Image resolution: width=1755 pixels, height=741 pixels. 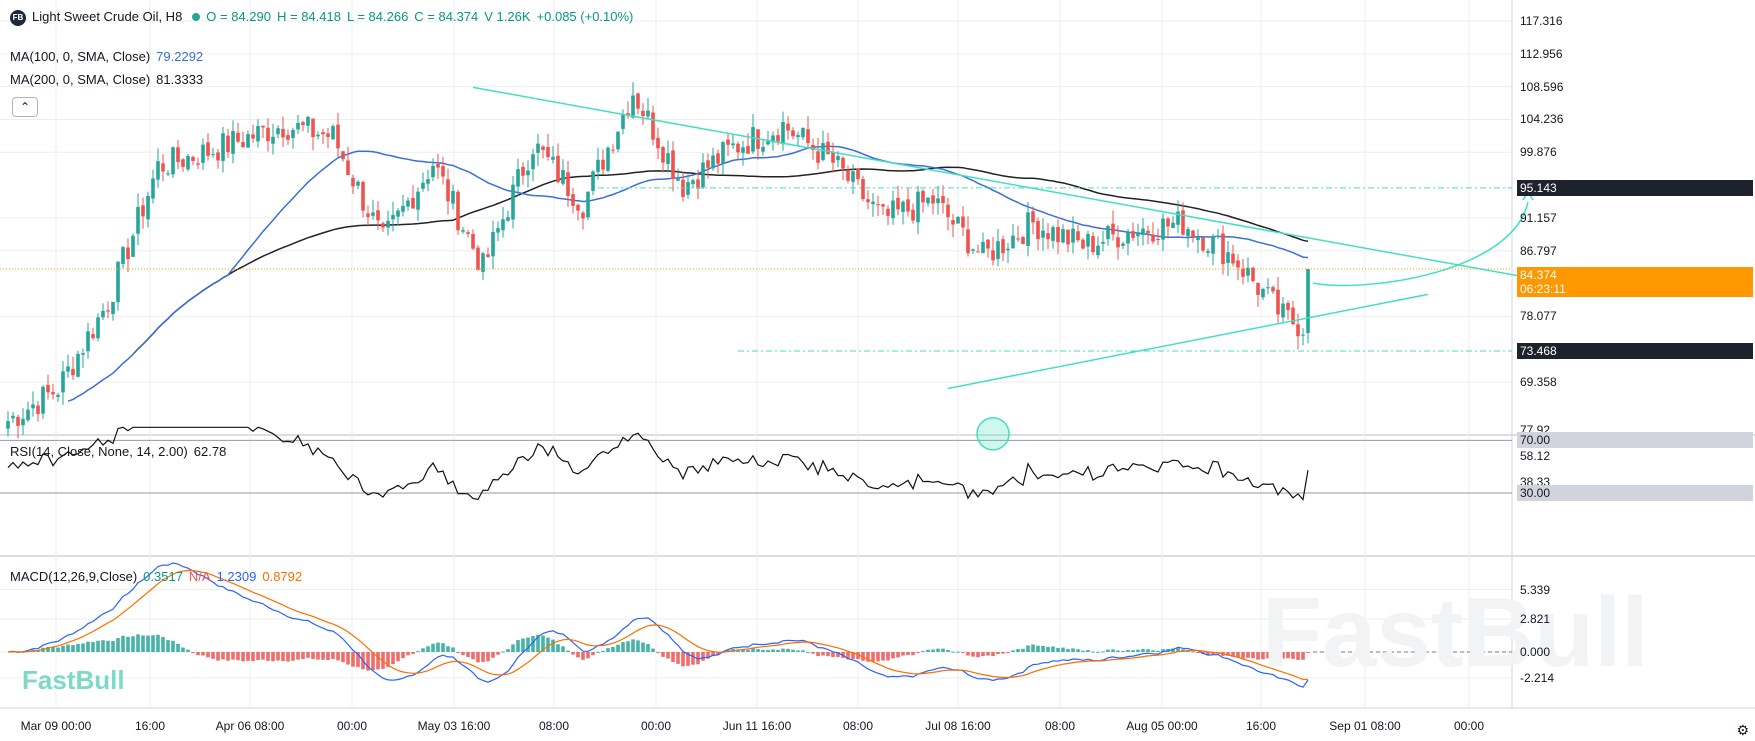 I want to click on ma200-legend: MA(200, 0, SMA, Close) 81.3333, so click(x=109, y=79).